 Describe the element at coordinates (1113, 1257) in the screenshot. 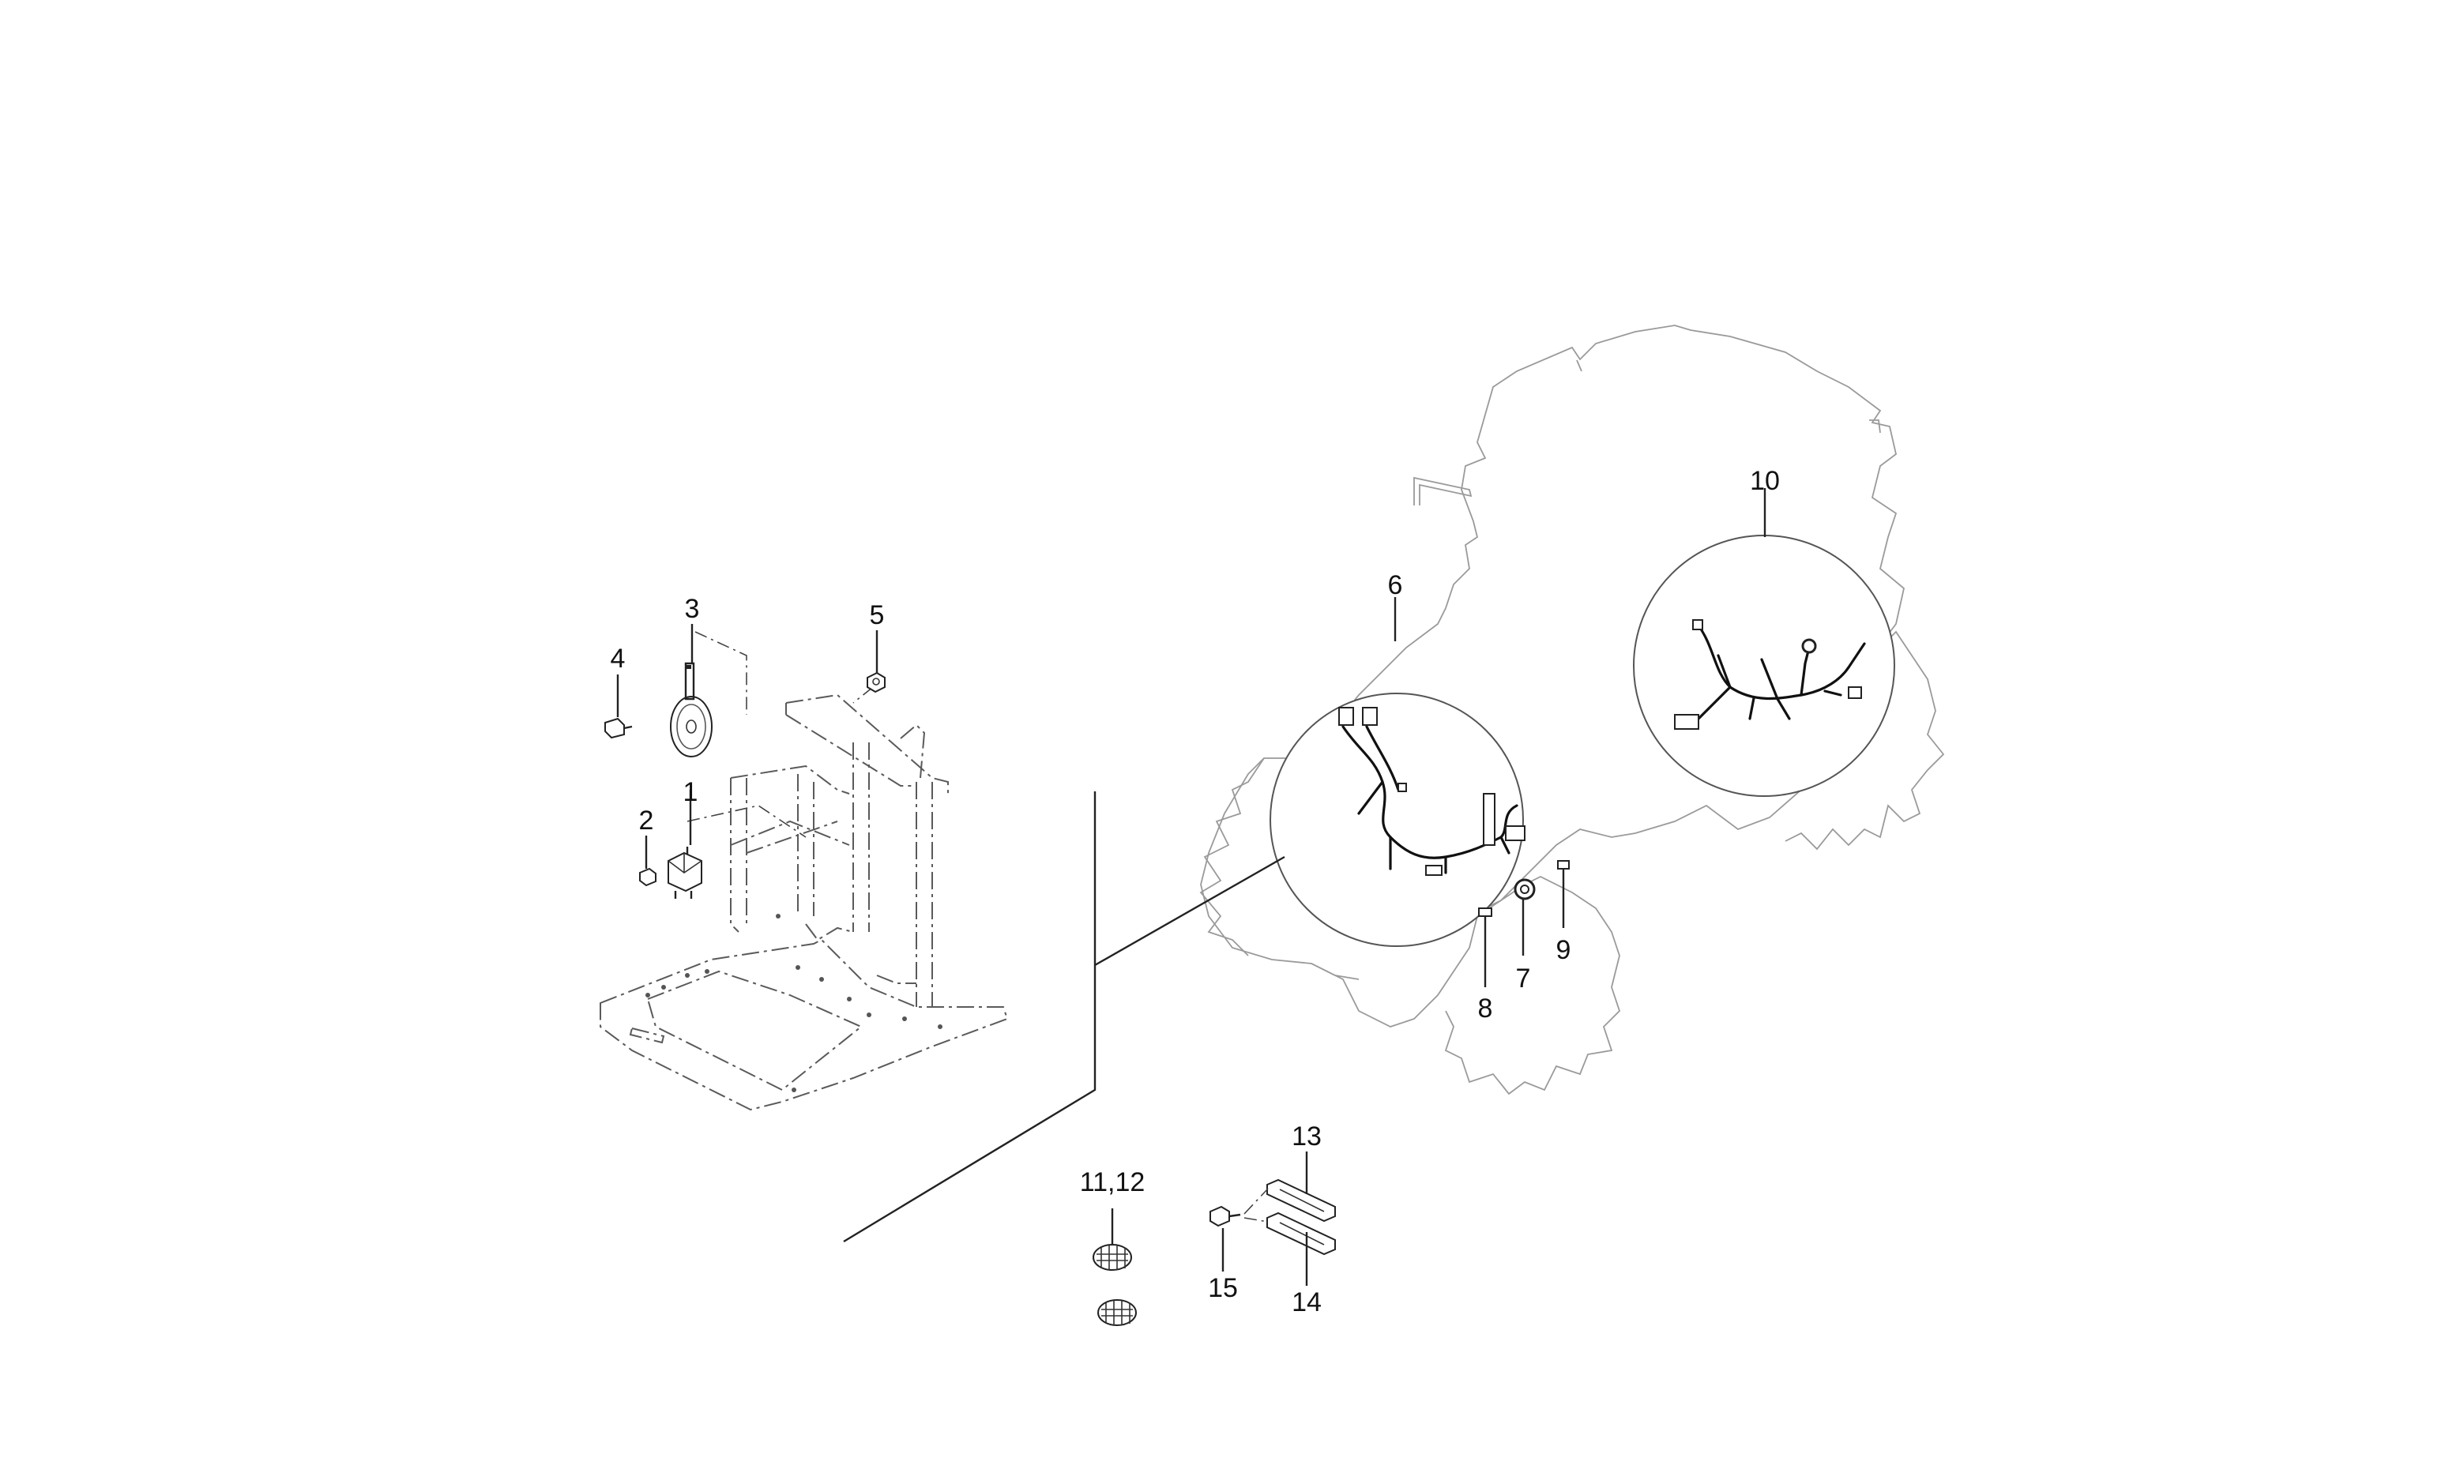

I see `grommet-upper` at that location.